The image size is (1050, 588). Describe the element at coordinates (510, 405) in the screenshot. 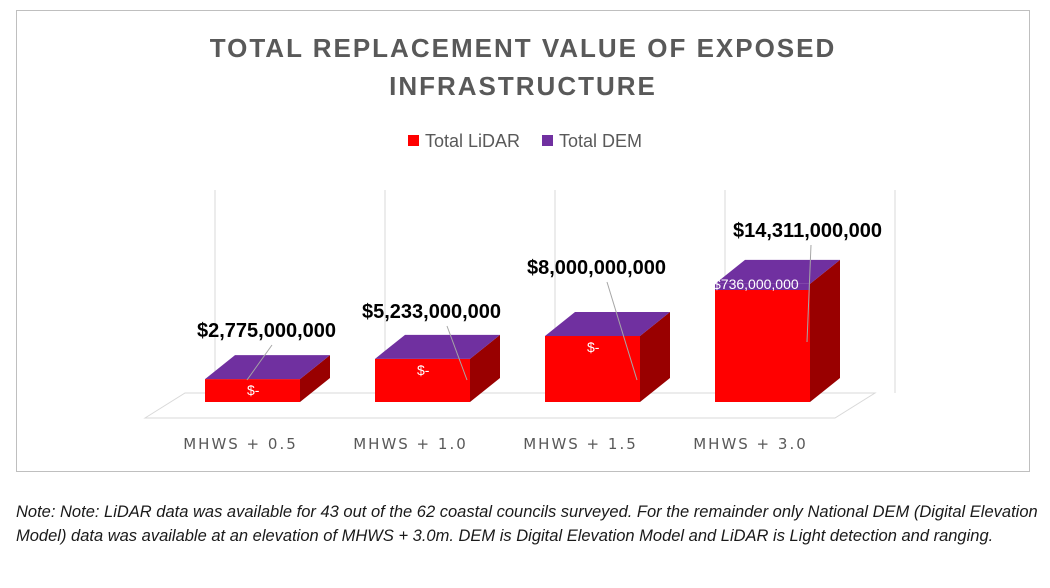

I see `floor-outline` at that location.